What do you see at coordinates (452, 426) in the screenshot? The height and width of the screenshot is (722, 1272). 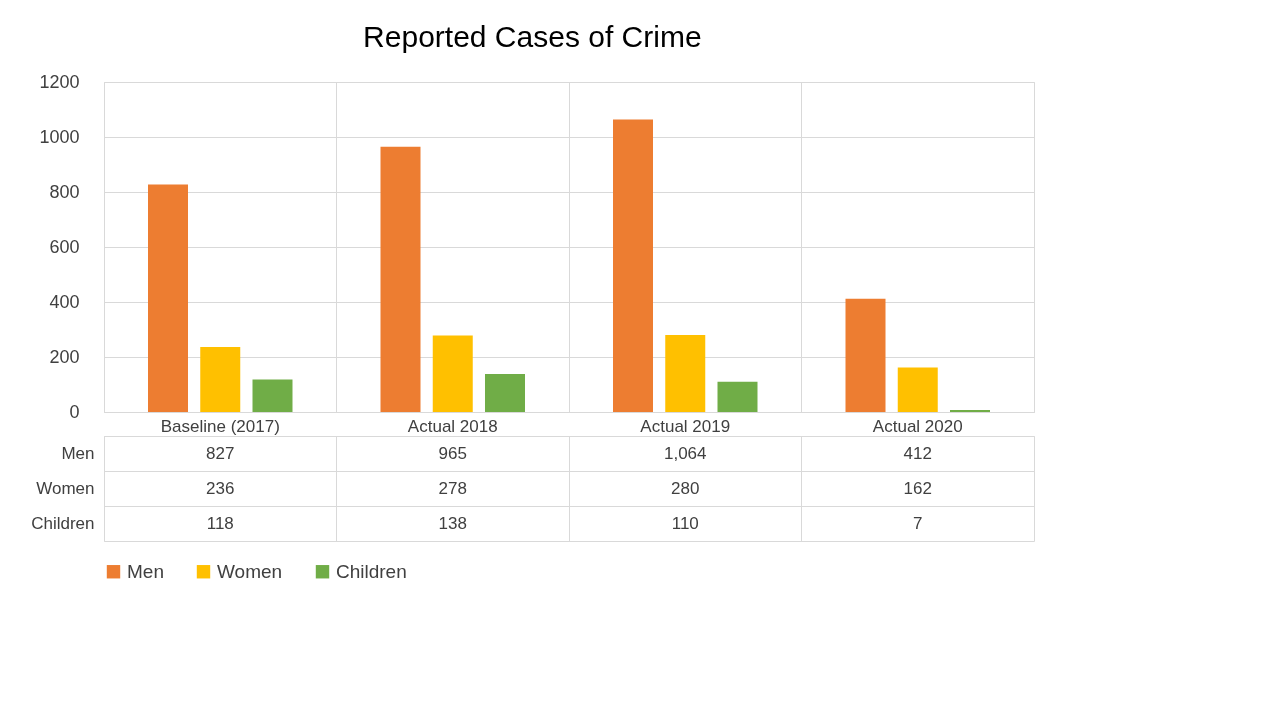 I see `x-tick-label: Actual 2018` at bounding box center [452, 426].